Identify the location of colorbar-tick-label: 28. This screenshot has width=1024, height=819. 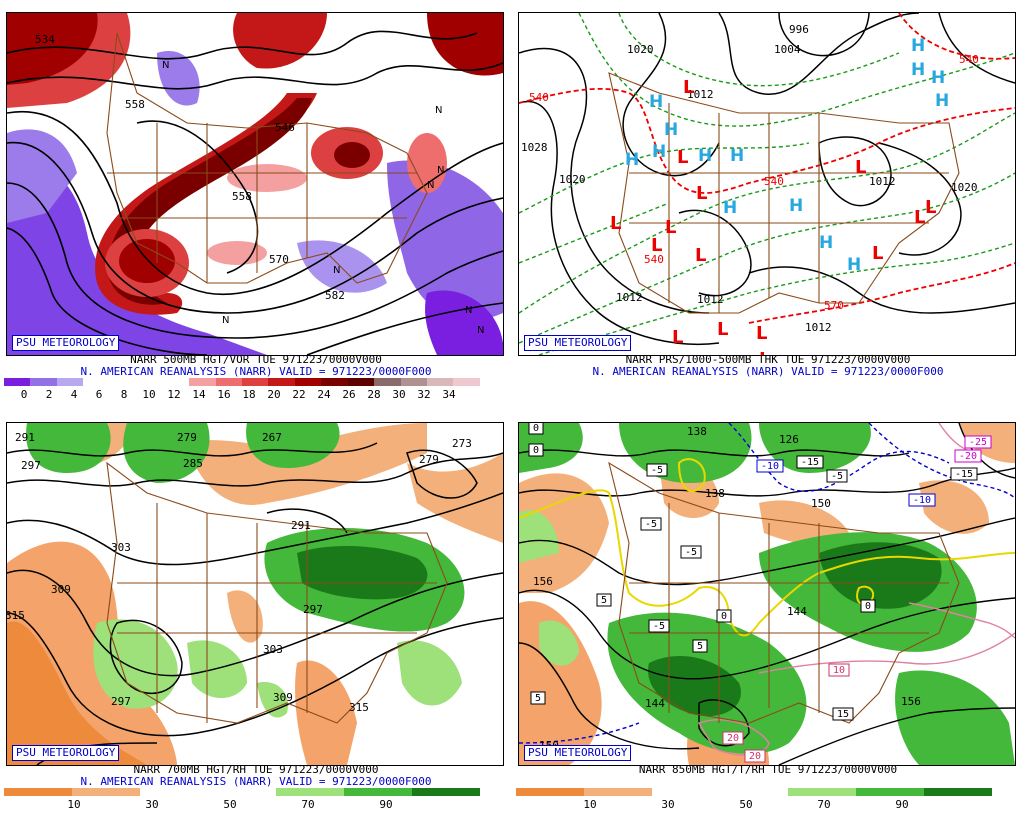
(374, 394).